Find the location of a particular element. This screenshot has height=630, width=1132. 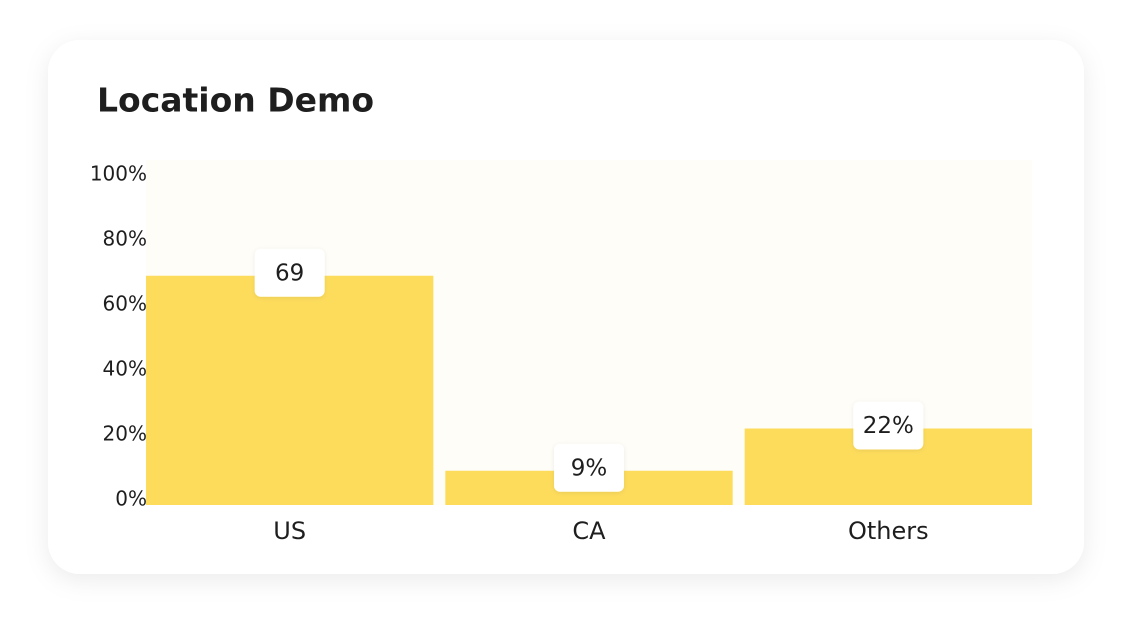

x-tick-label: CA is located at coordinates (589, 531).